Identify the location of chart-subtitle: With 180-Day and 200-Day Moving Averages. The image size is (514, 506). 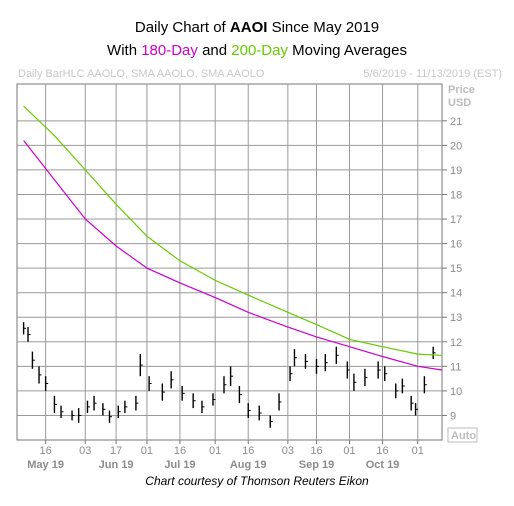
(257, 50).